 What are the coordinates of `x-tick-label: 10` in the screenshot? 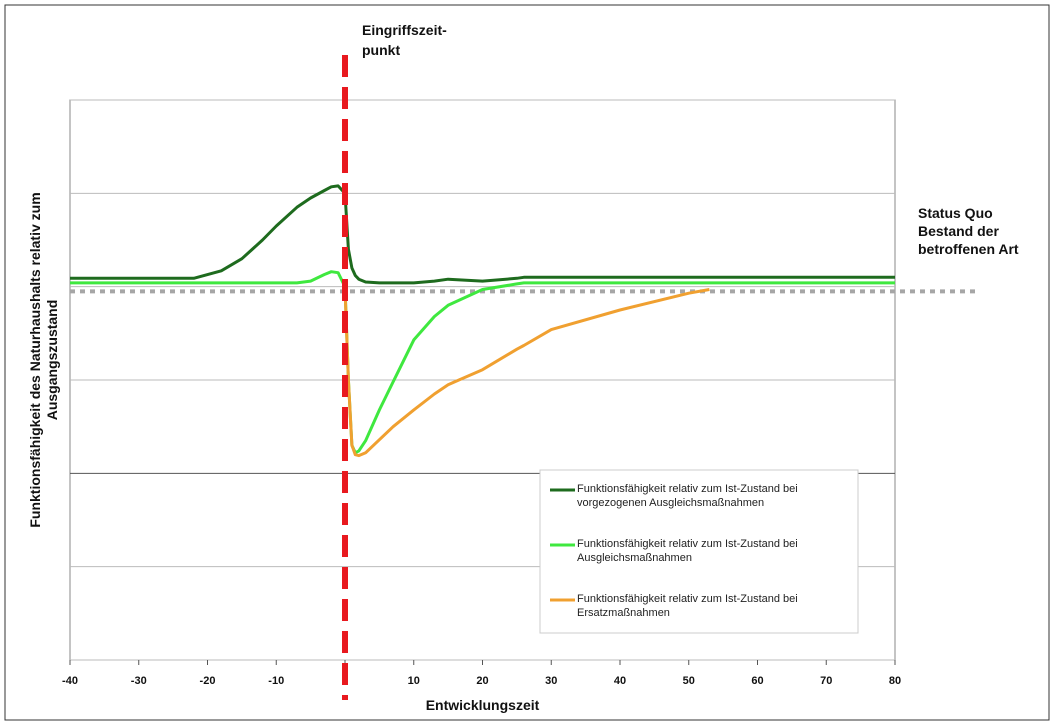 It's located at (414, 681).